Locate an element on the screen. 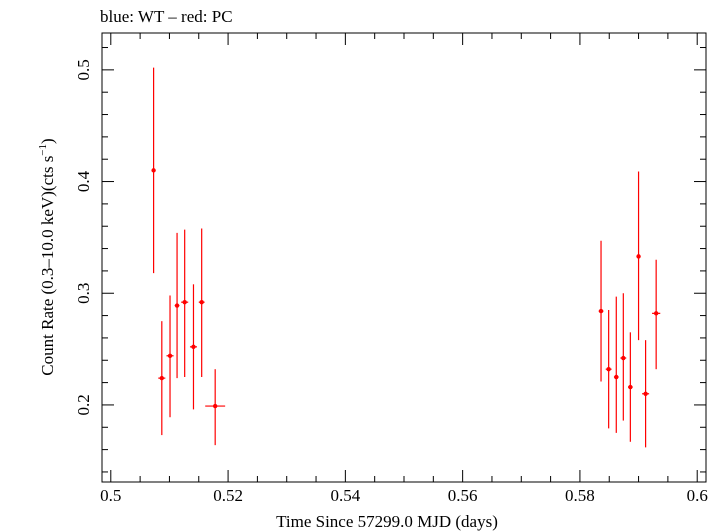 Image resolution: width=720 pixels, height=532 pixels. x-tick-label: 0.56 is located at coordinates (463, 495).